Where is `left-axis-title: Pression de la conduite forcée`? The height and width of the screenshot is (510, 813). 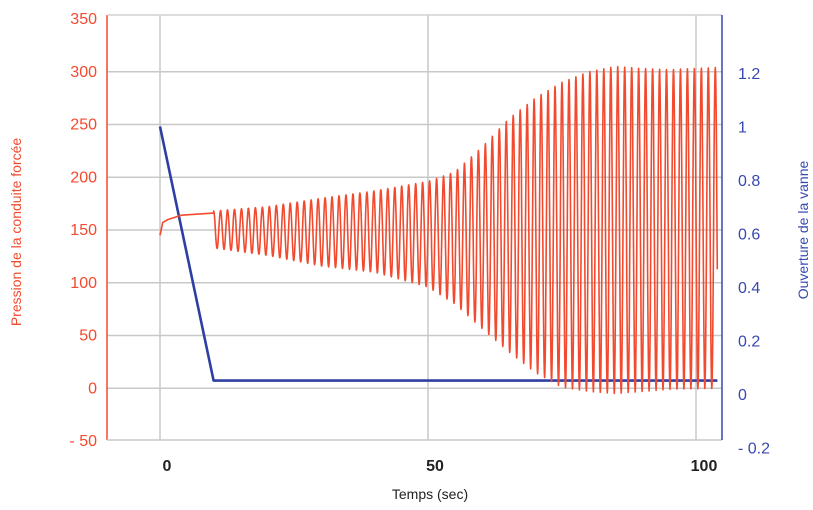
left-axis-title: Pression de la conduite forcée is located at coordinates (16, 232).